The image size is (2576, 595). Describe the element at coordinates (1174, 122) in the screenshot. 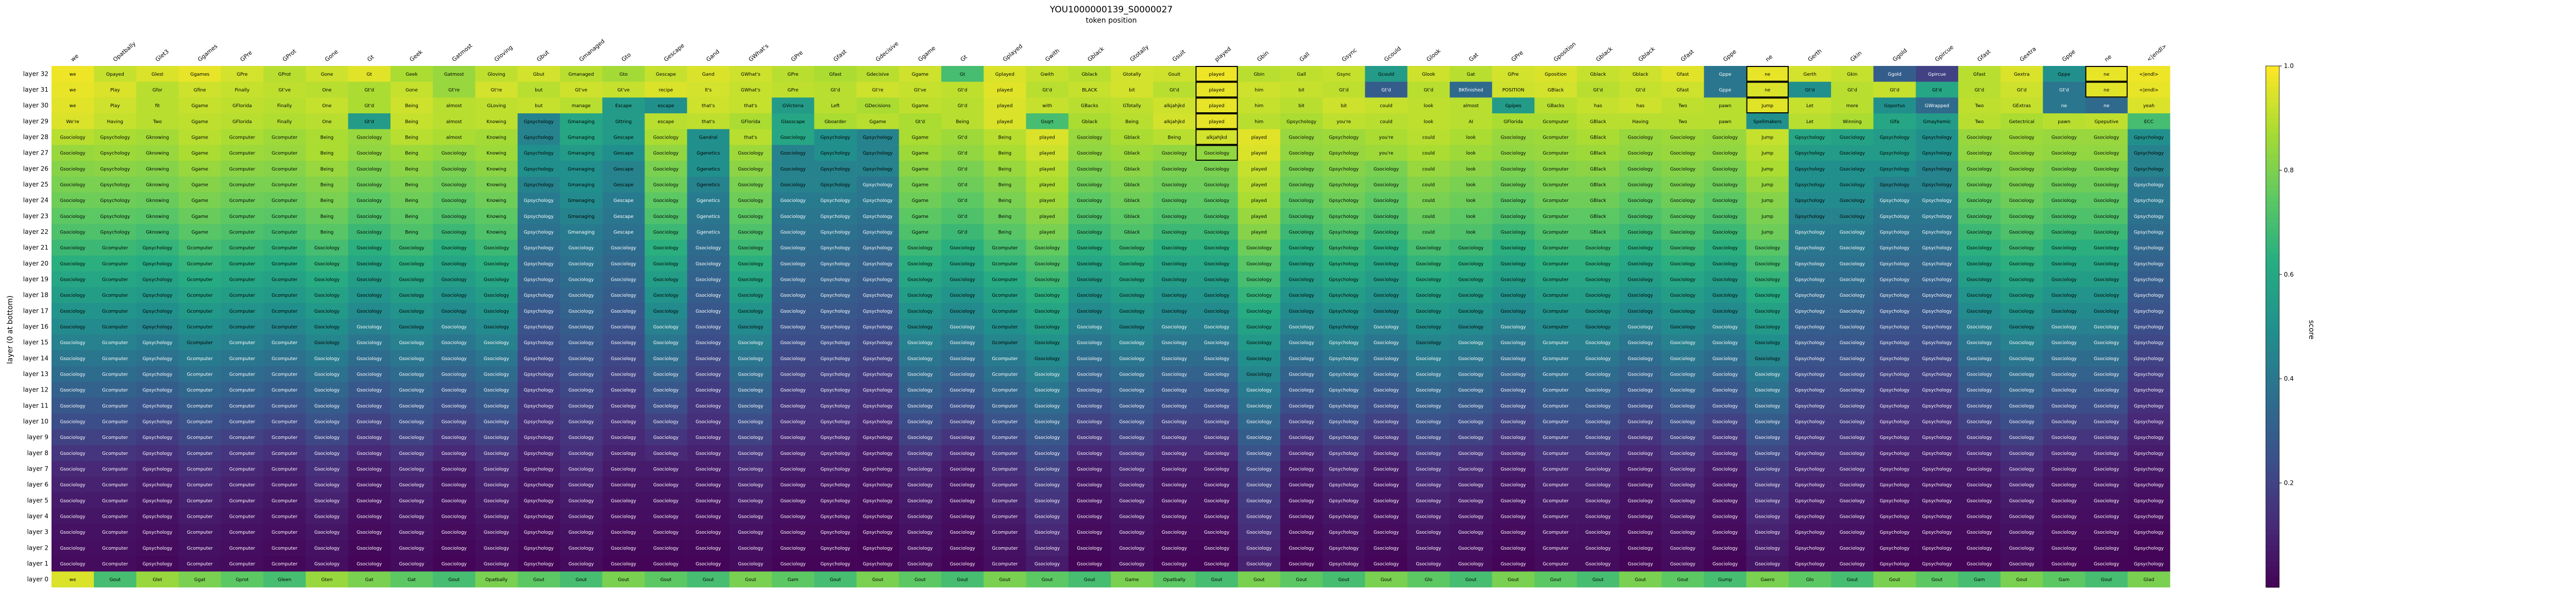

I see `cell-token-label: alkjahjkd` at that location.